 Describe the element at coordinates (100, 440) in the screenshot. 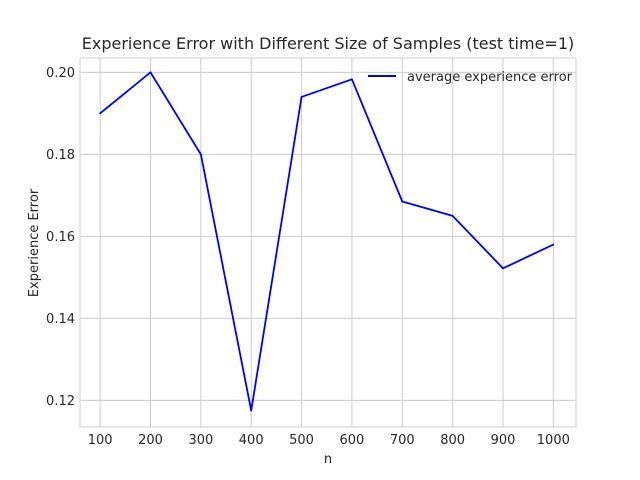

I see `x-tick-label: 100` at that location.